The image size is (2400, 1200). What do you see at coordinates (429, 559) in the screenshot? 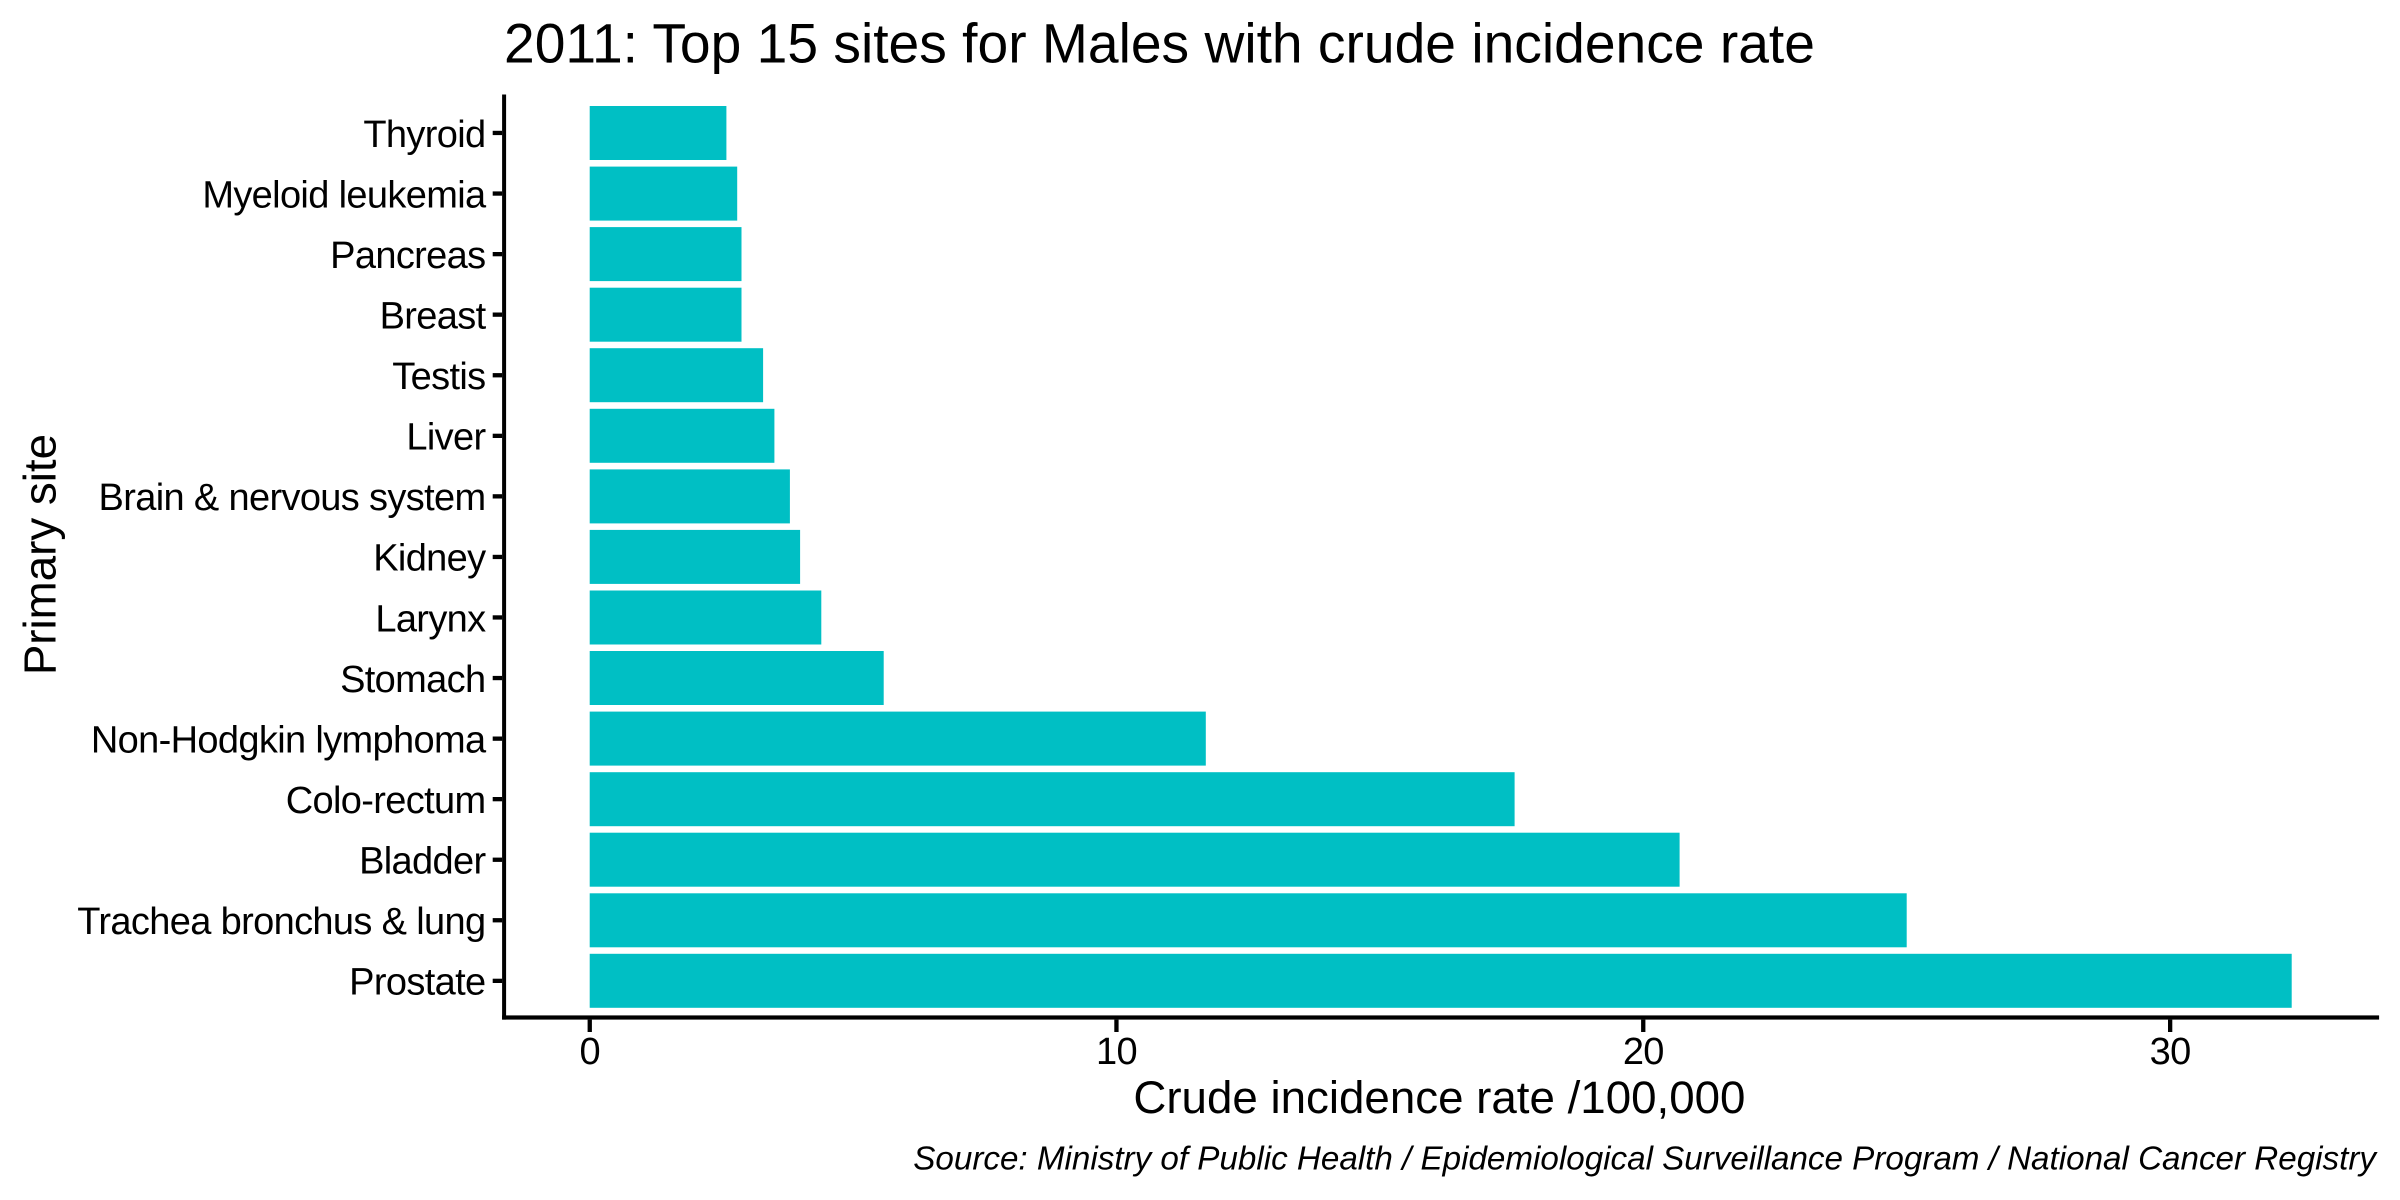
I see `svg-text: Kidney` at bounding box center [429, 559].